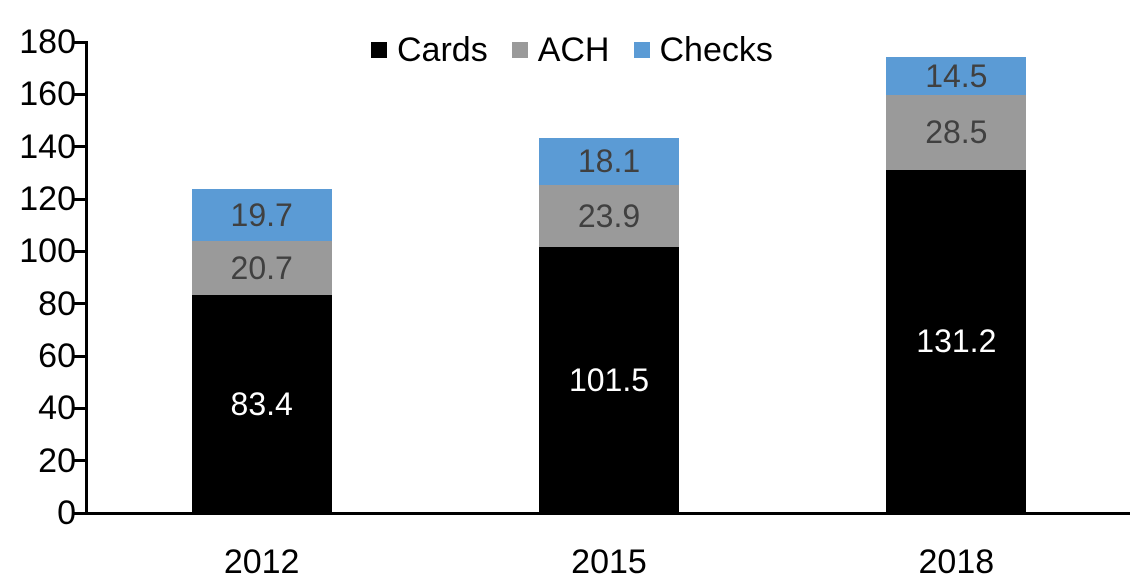 This screenshot has width=1136, height=588. Describe the element at coordinates (602, 513) in the screenshot. I see `x-axis-line` at that location.